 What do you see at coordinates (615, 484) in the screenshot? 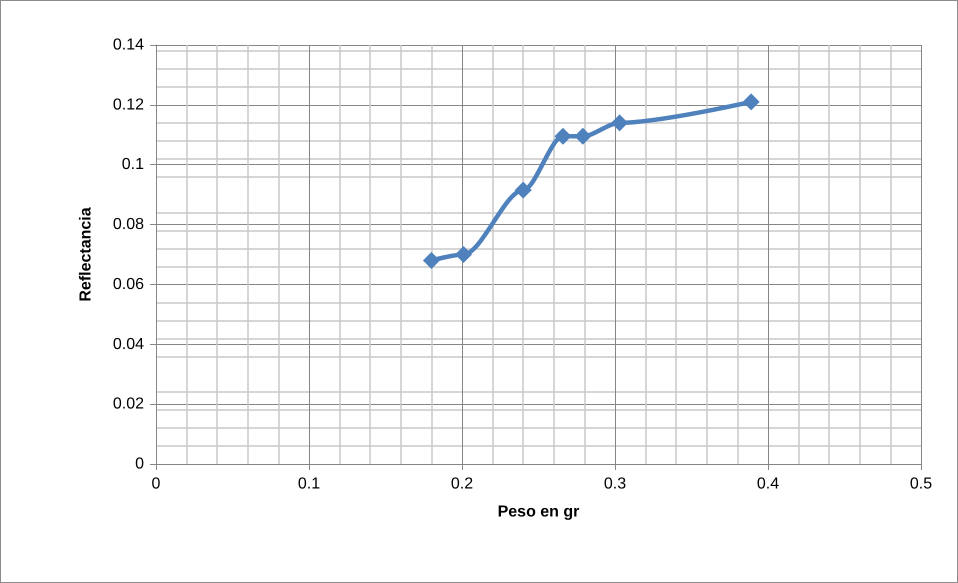
I see `x-tick-label: 0.3` at bounding box center [615, 484].